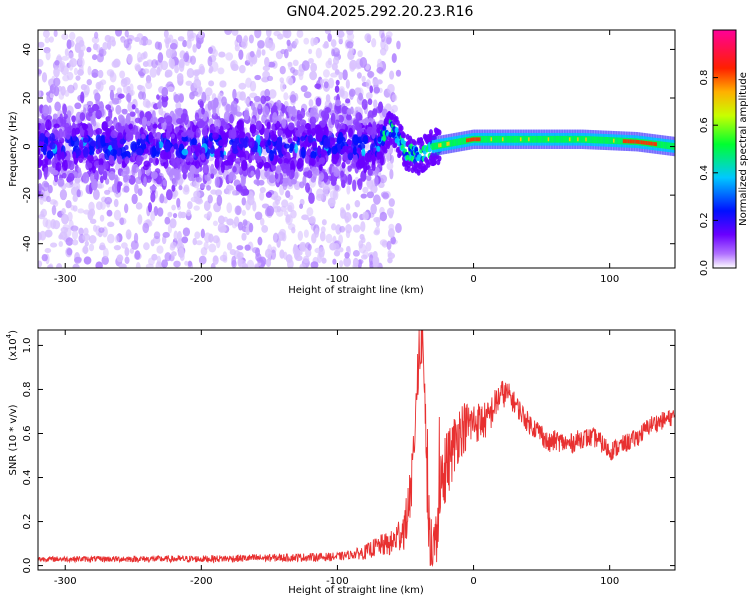 This screenshot has height=600, width=750. What do you see at coordinates (65, 279) in the screenshot?
I see `spectrogram-x-tick-label: -300` at bounding box center [65, 279].